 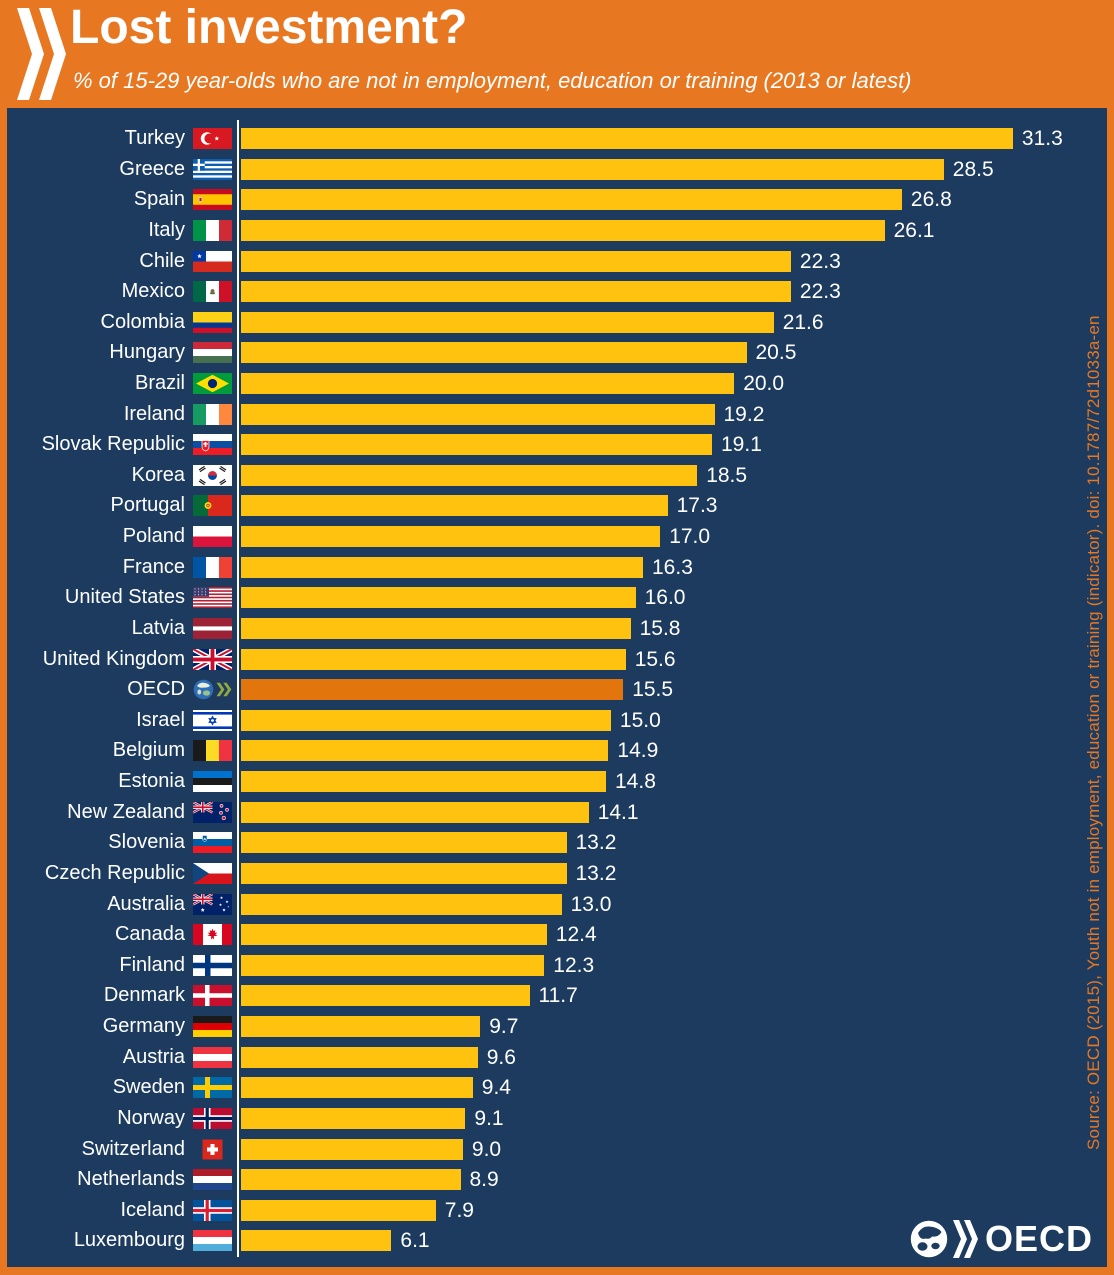 I want to click on chart-row: Hungary 20.5, so click(x=557, y=353).